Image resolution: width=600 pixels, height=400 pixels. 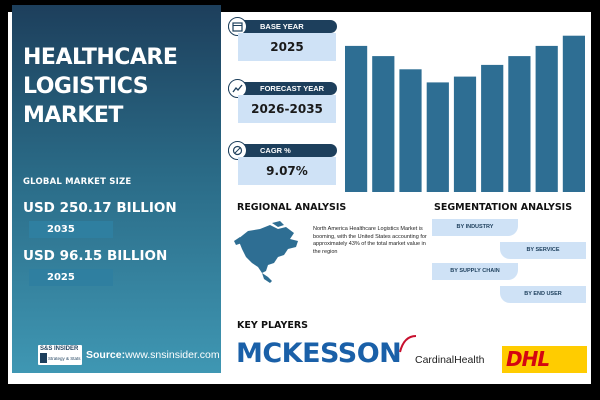 What do you see at coordinates (266, 252) in the screenshot?
I see `north-america-map-icon` at bounding box center [266, 252].